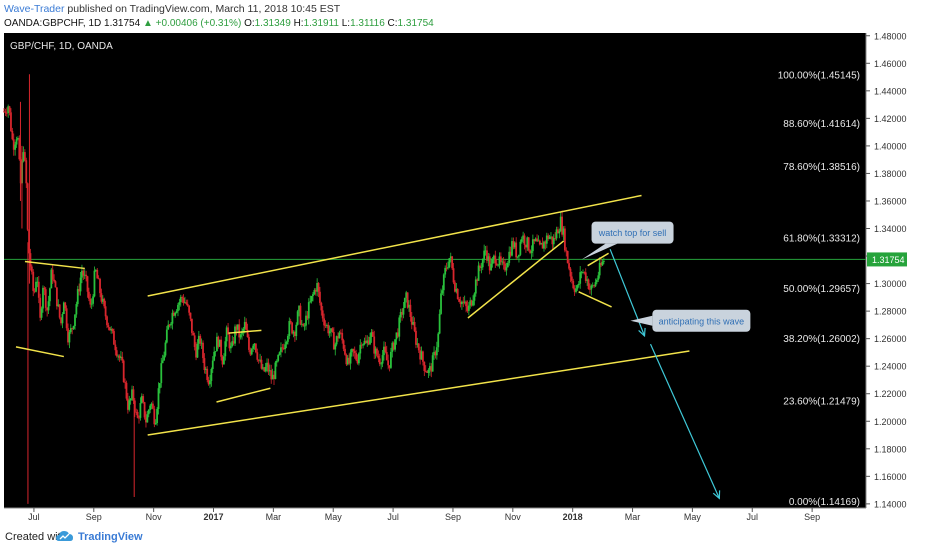  What do you see at coordinates (213, 517) in the screenshot?
I see `x-tick-label: 2017` at bounding box center [213, 517].